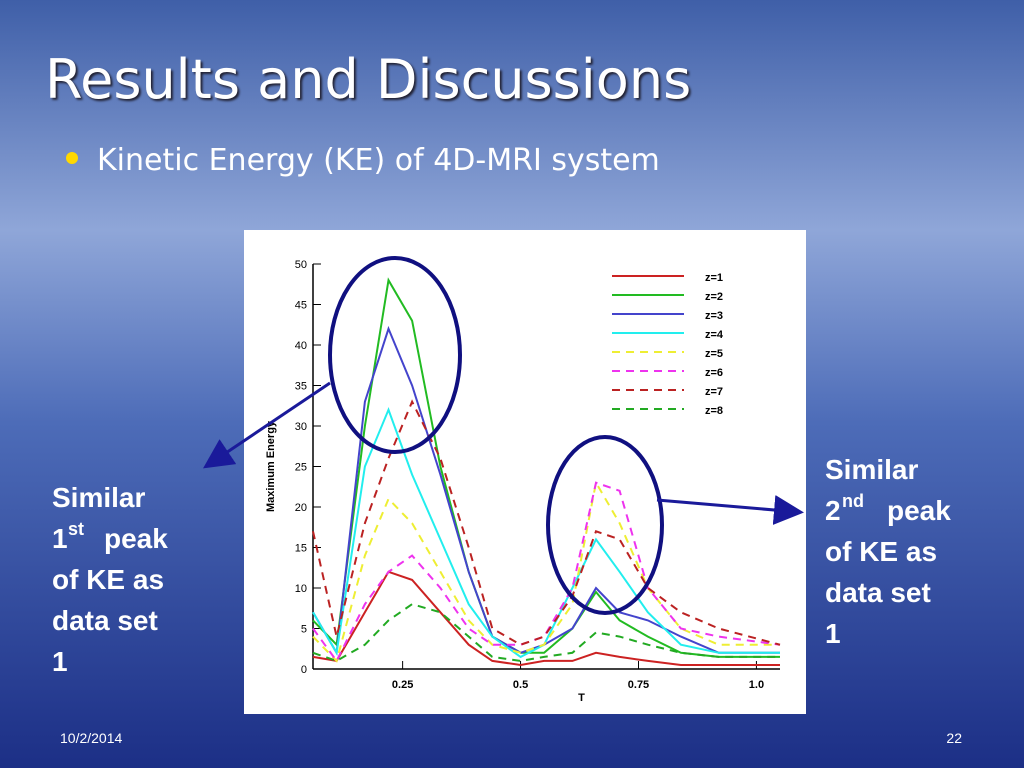 The image size is (1024, 768). What do you see at coordinates (91, 738) in the screenshot?
I see `date: 10/2/2014` at bounding box center [91, 738].